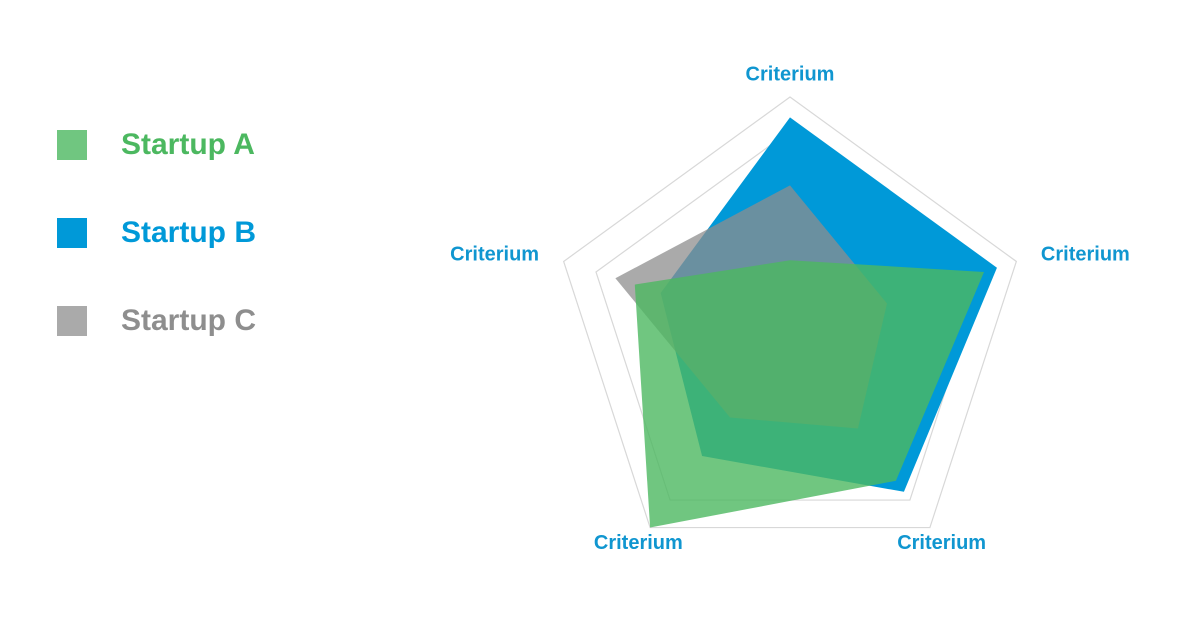 Image resolution: width=1192 pixels, height=622 pixels. I want to click on radar-area, so click(809, 394).